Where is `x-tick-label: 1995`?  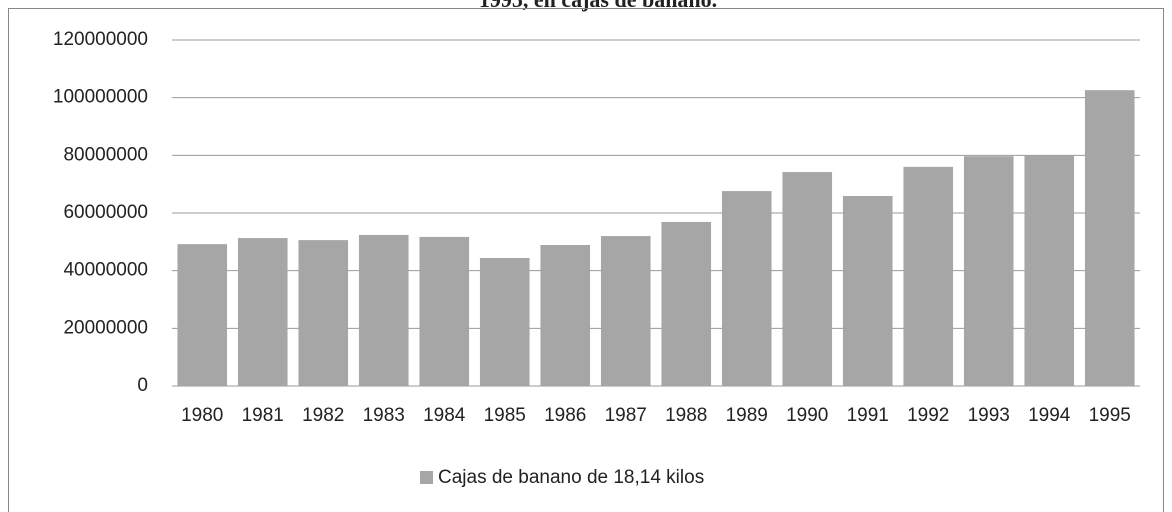 x-tick-label: 1995 is located at coordinates (1110, 415).